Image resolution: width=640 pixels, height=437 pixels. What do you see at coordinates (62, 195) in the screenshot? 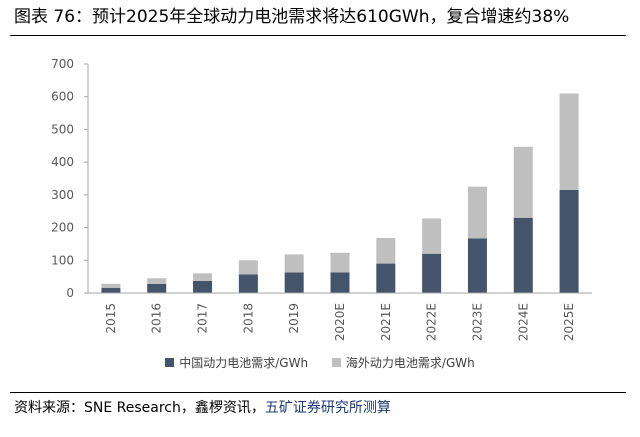
I see `y-tick-label: 300` at bounding box center [62, 195].